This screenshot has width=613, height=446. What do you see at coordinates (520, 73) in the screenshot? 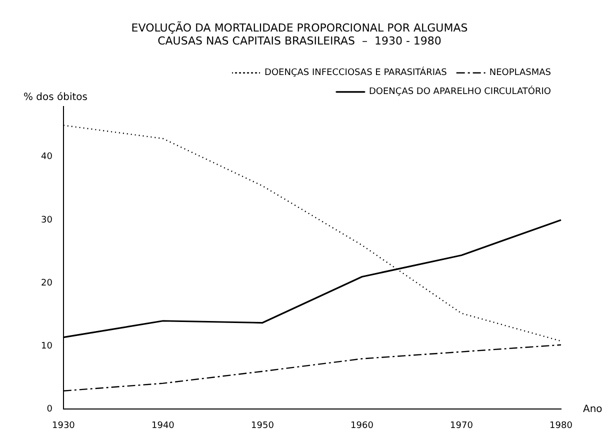
I see `legend-label: NEOPLASMAS` at bounding box center [520, 73].